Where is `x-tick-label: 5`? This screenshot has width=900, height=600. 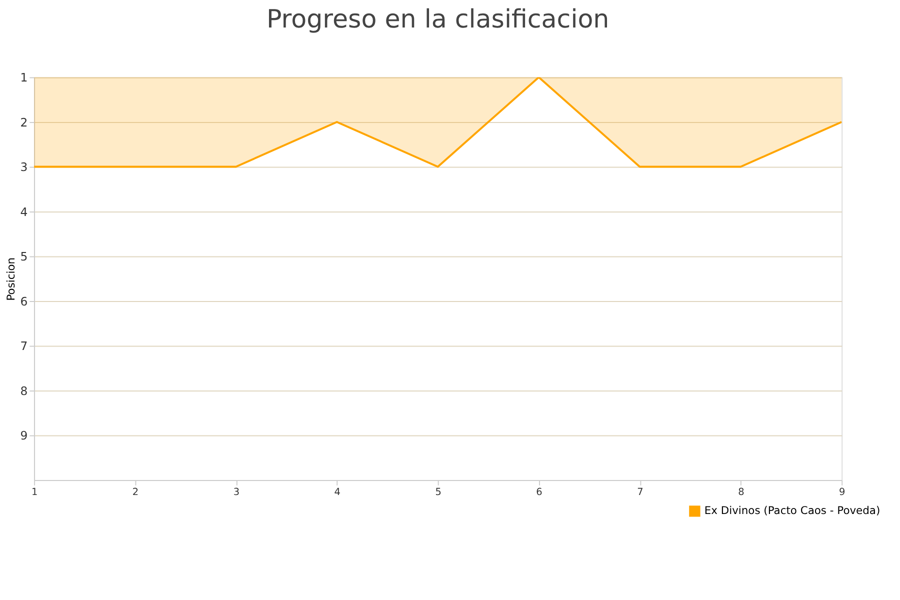 x-tick-label: 5 is located at coordinates (438, 492).